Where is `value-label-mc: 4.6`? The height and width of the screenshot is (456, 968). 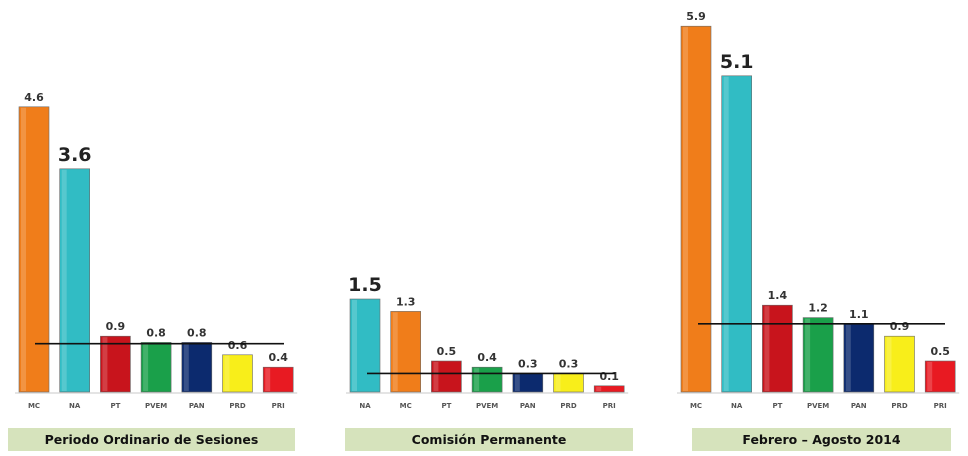
value-label-mc: 4.6 is located at coordinates (34, 97).